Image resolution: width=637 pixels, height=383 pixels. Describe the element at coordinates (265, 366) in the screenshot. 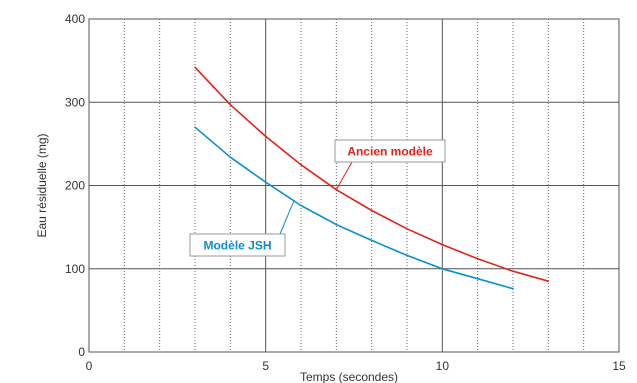

I see `x-tick-label: 5` at that location.